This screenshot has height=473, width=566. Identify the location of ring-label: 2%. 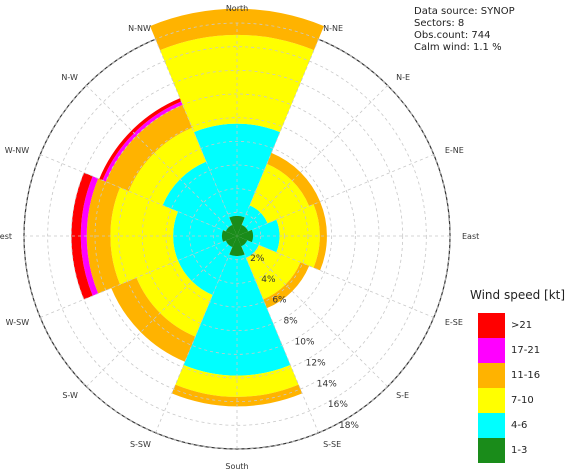
(257, 259).